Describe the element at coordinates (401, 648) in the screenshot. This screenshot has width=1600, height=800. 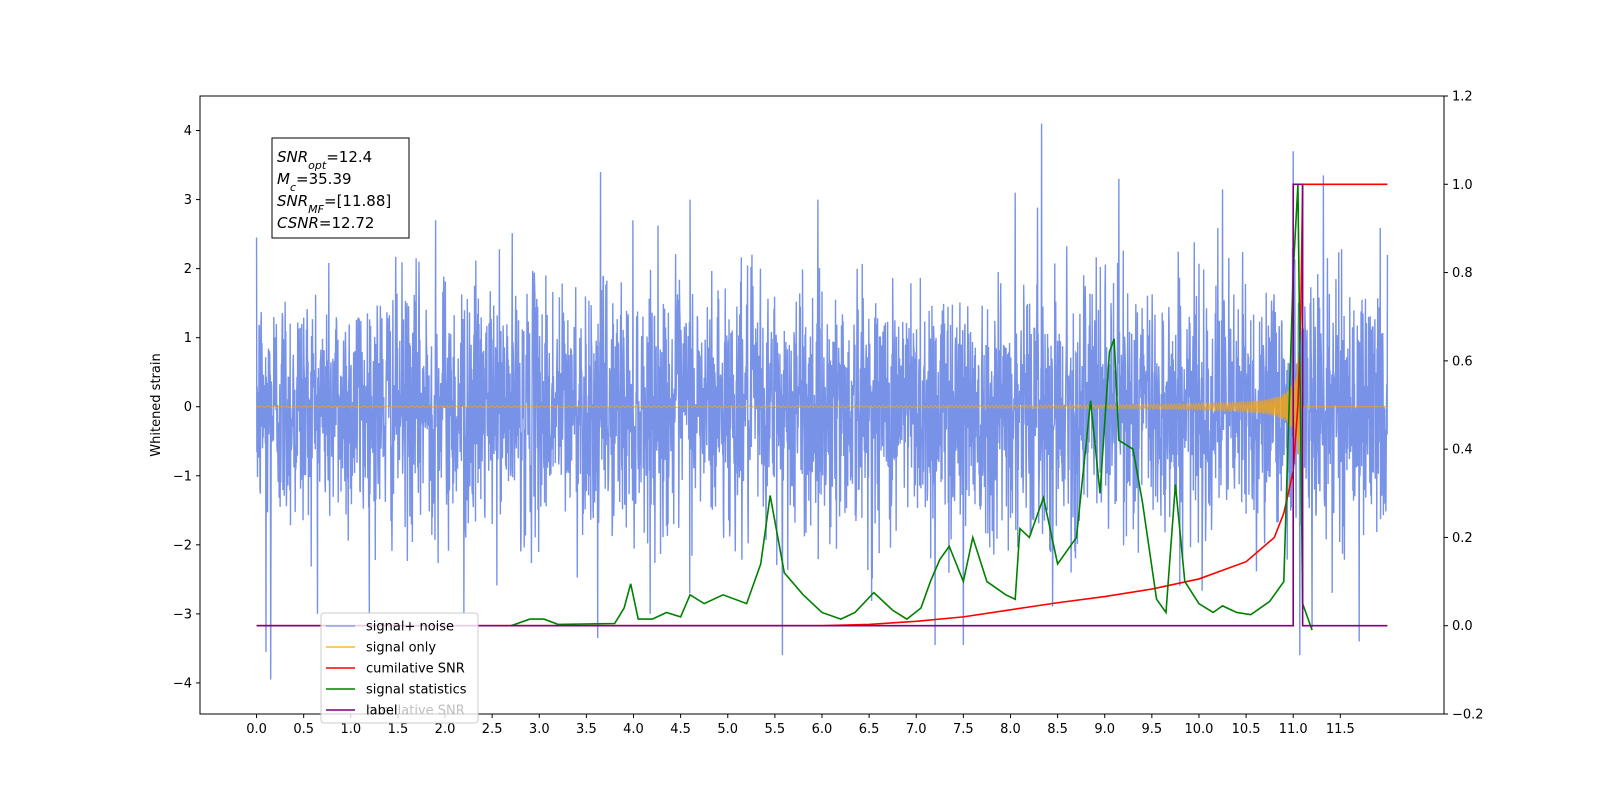
I see `legend-label-signal-only: signal only` at that location.